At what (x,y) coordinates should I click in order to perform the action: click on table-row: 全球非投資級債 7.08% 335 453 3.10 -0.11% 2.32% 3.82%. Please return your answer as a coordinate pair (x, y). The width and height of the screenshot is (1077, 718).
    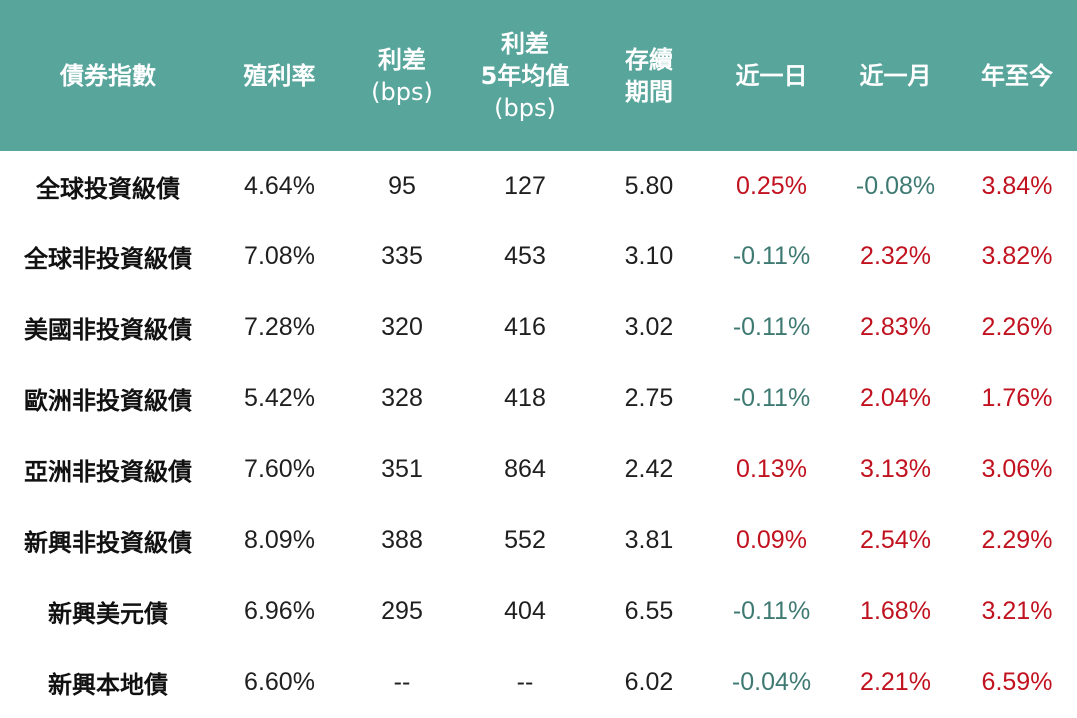
    Looking at the image, I should click on (538, 256).